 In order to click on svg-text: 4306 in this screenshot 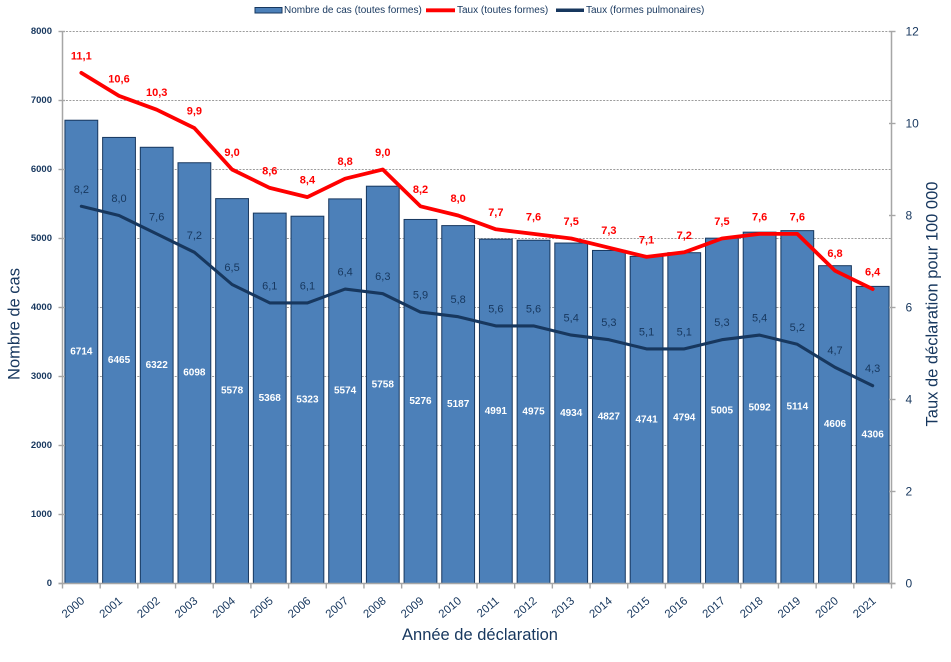, I will do `click(873, 434)`.